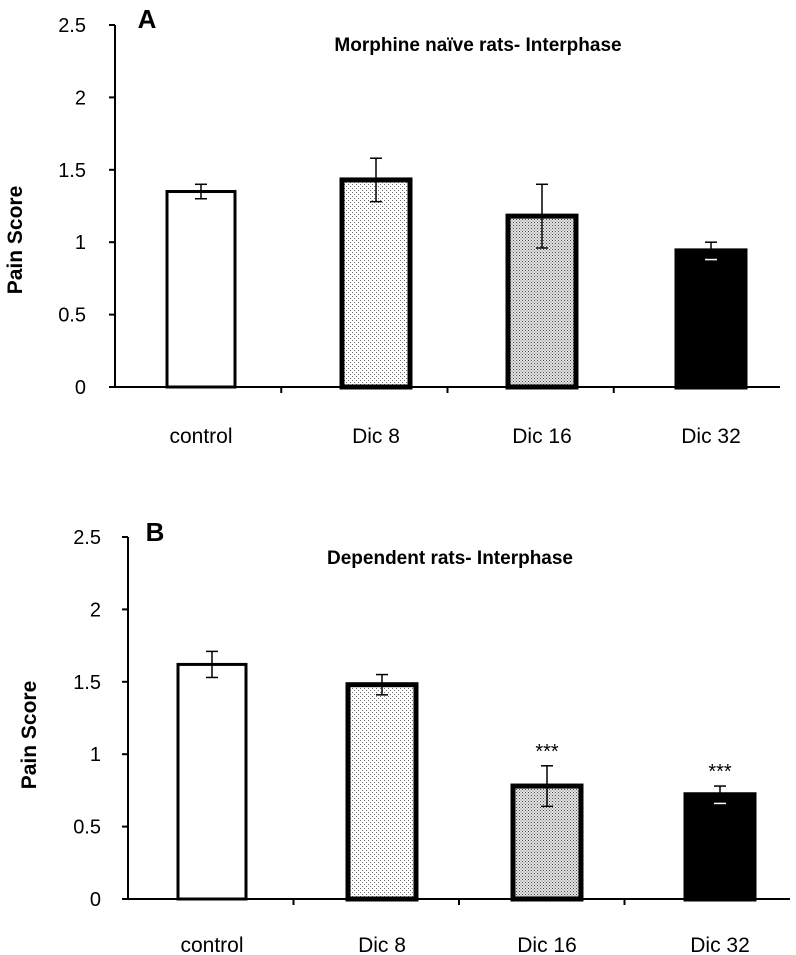 Image resolution: width=796 pixels, height=955 pixels. Describe the element at coordinates (477, 45) in the screenshot. I see `chart-title: Morphine naïve rats- Interphase` at that location.